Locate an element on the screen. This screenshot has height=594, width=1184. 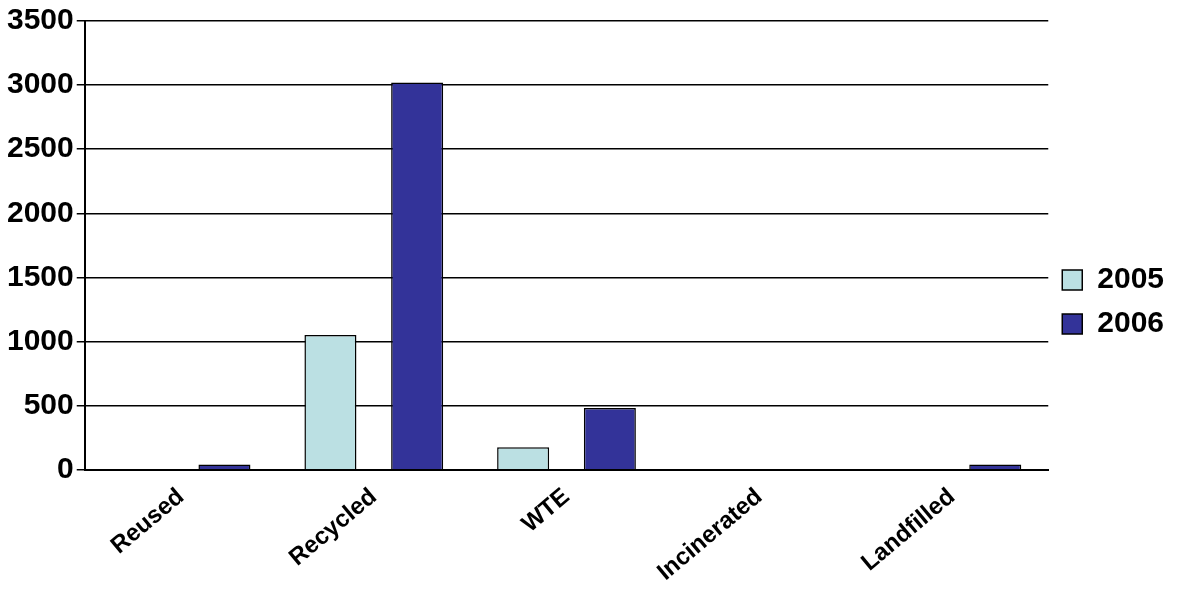
y-tick-label: 2000 is located at coordinates (40, 211).